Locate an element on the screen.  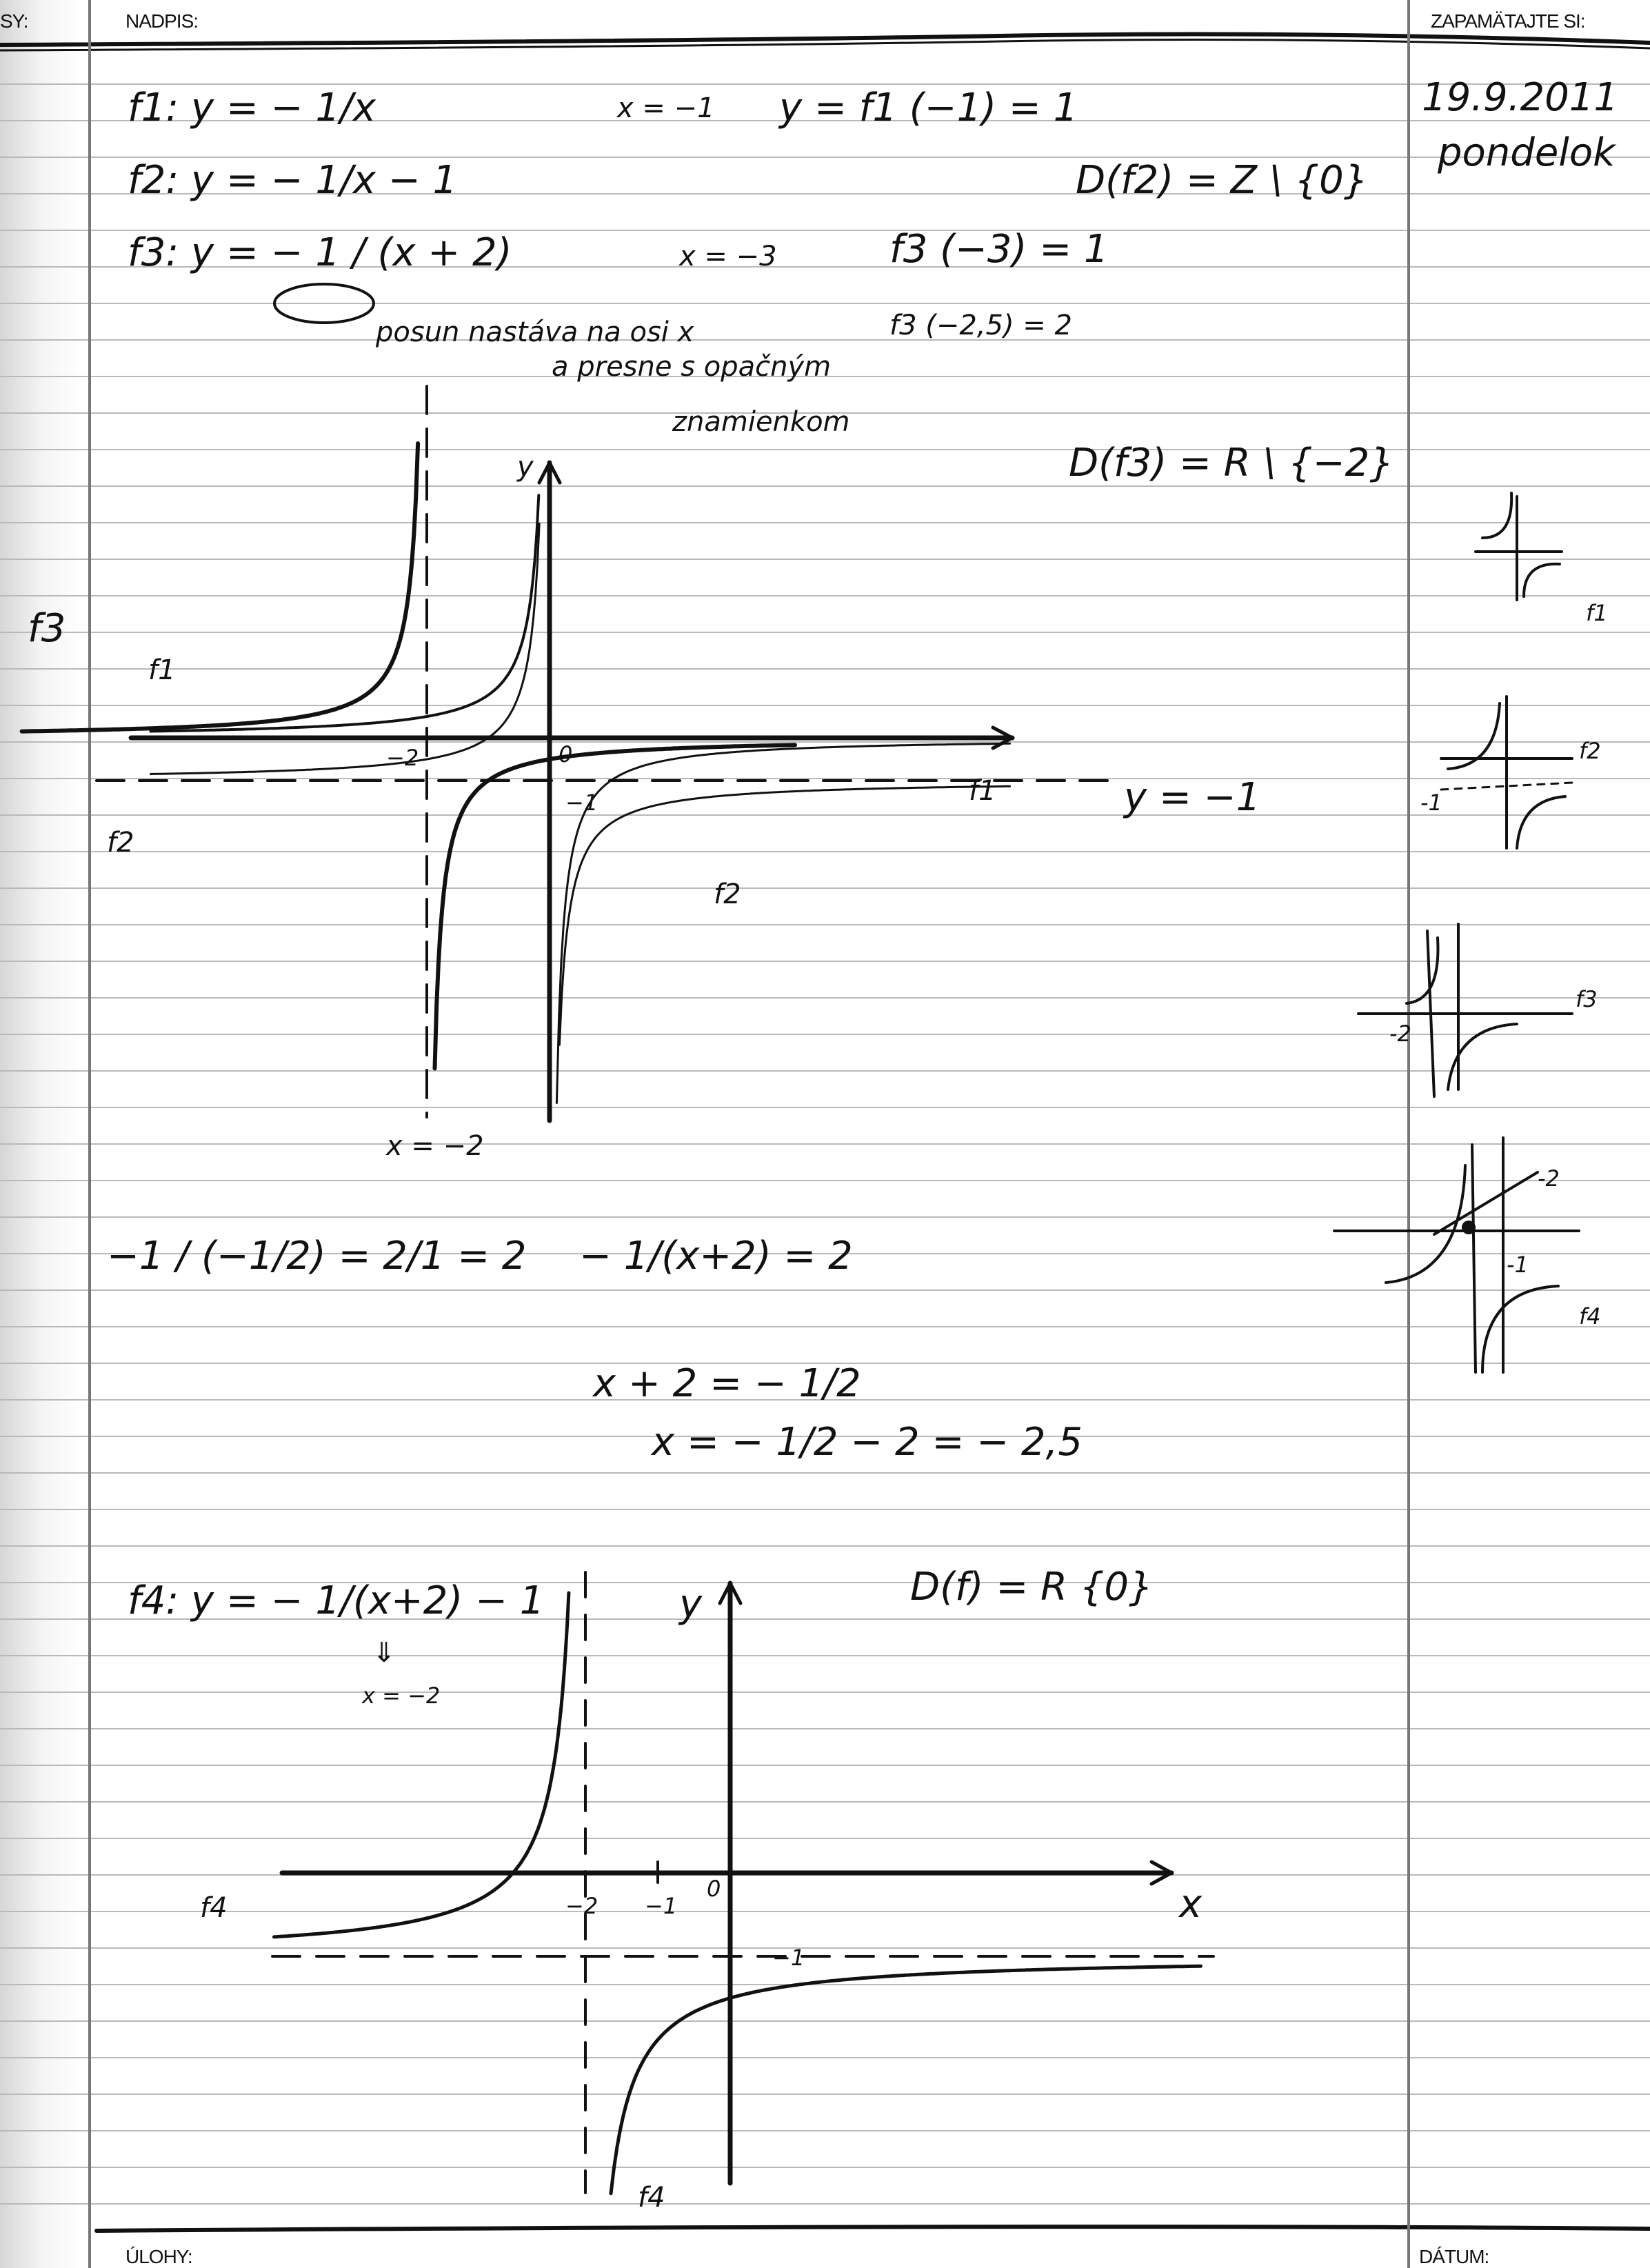
curve-f3-right is located at coordinates (614, 907).